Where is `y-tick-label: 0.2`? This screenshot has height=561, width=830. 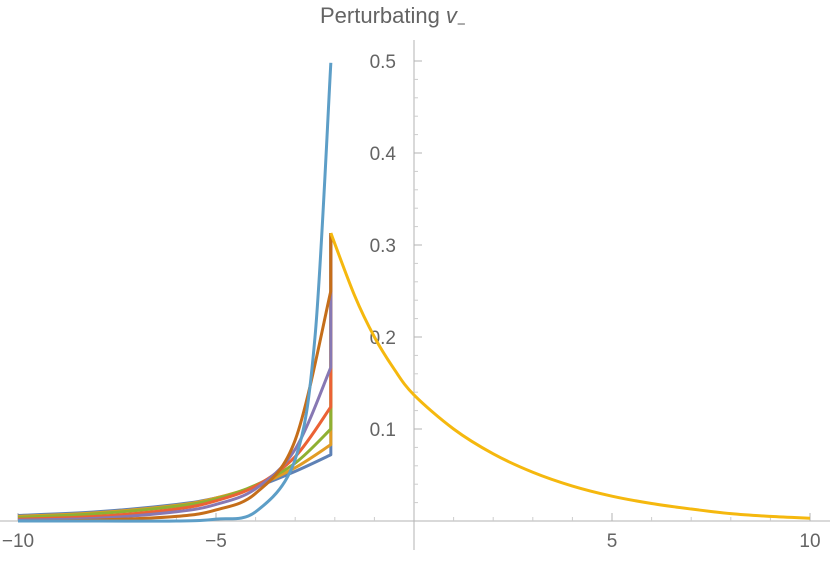
y-tick-label: 0.2 is located at coordinates (383, 338).